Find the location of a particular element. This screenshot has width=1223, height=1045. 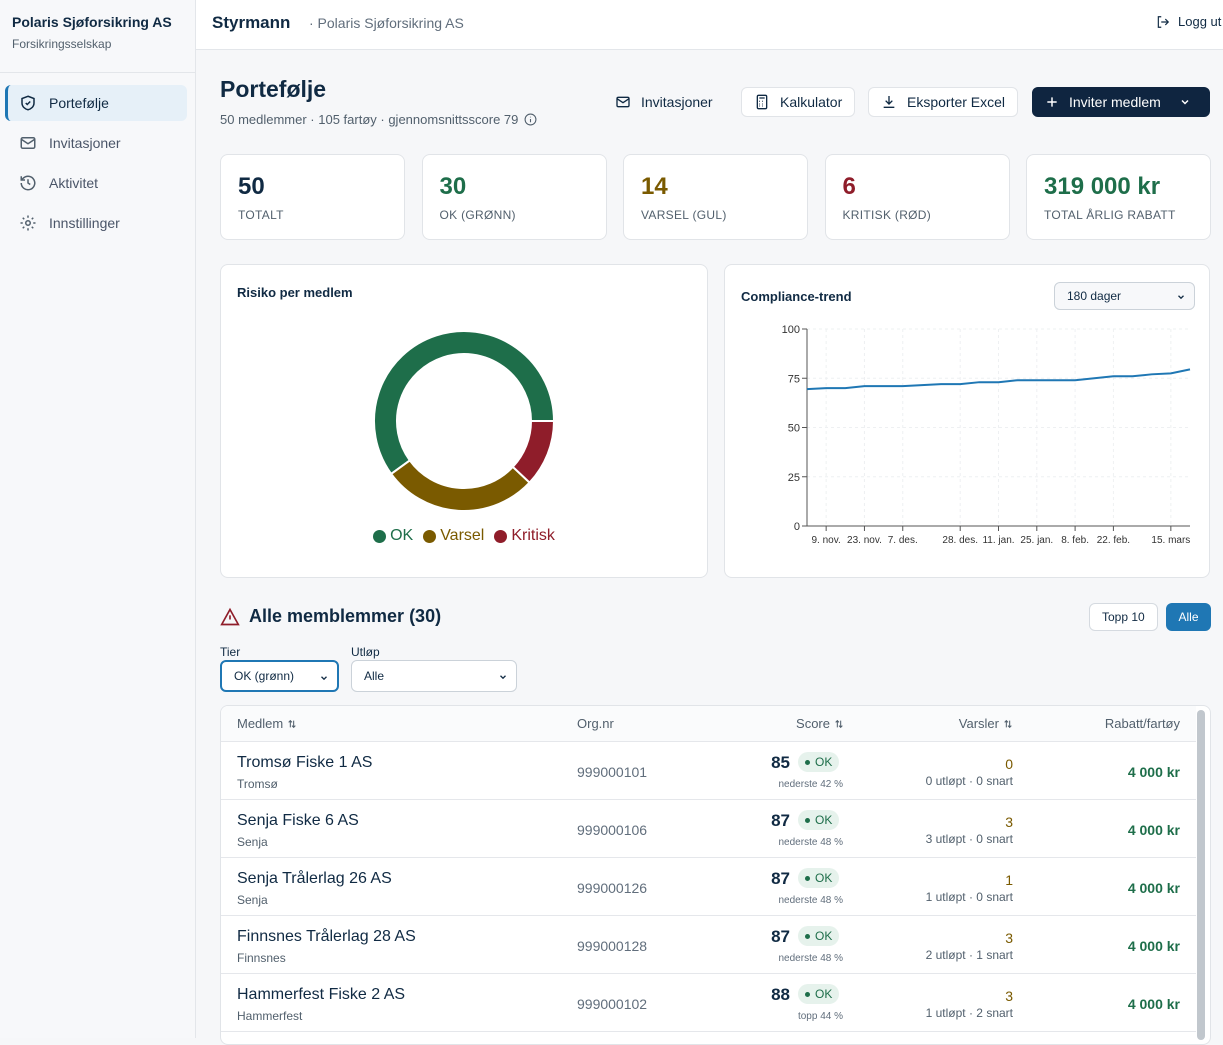

member-city: Tromsø is located at coordinates (257, 784).